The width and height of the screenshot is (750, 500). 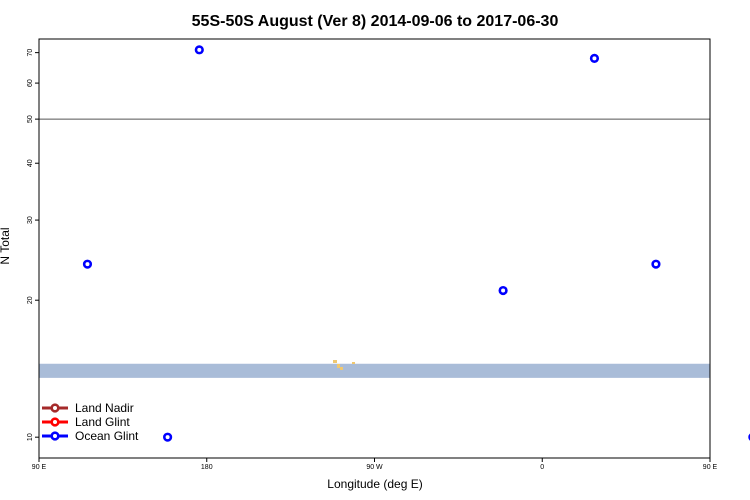 I want to click on y-tick-label: 70, so click(x=30, y=53).